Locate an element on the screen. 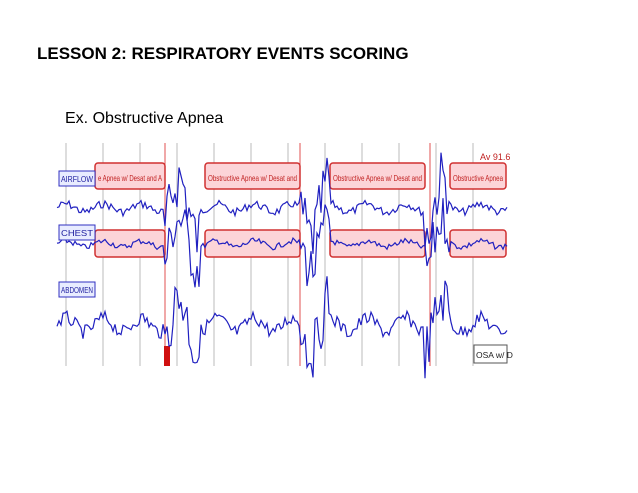 This screenshot has height=493, width=638. channel-label: AIRFLOW is located at coordinates (77, 179).